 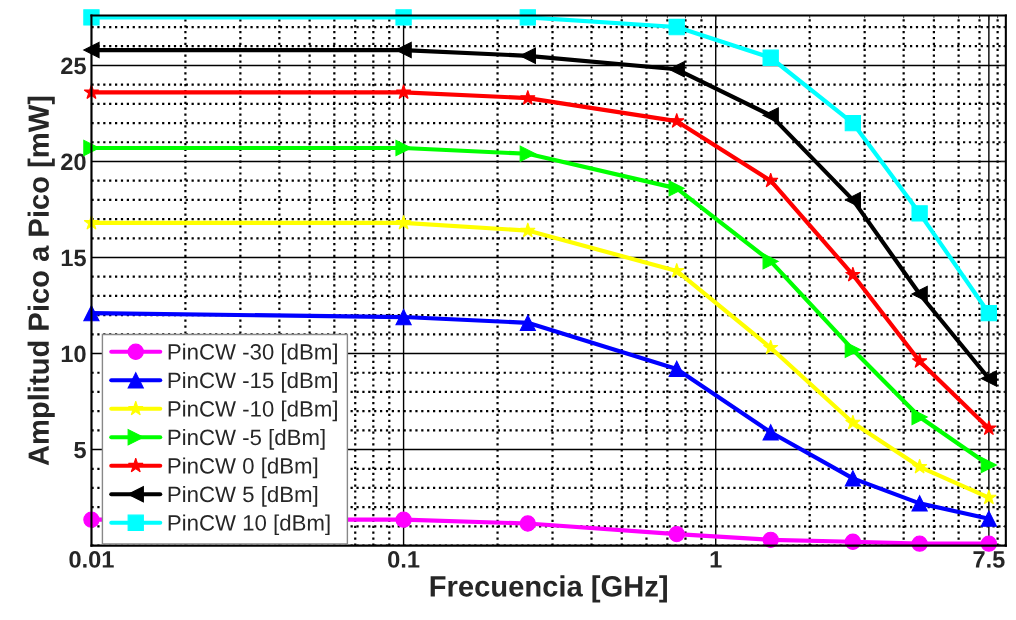 What do you see at coordinates (73, 162) in the screenshot?
I see `y-tick-label: 20` at bounding box center [73, 162].